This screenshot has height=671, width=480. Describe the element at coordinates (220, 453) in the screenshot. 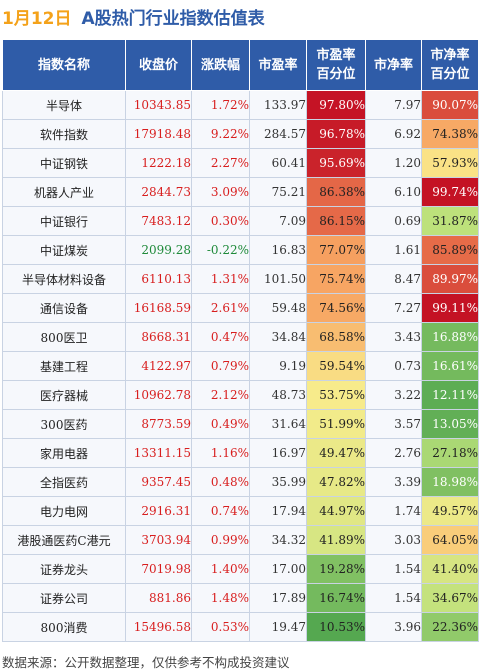

I see `change-pct-cell: 1.16%` at that location.